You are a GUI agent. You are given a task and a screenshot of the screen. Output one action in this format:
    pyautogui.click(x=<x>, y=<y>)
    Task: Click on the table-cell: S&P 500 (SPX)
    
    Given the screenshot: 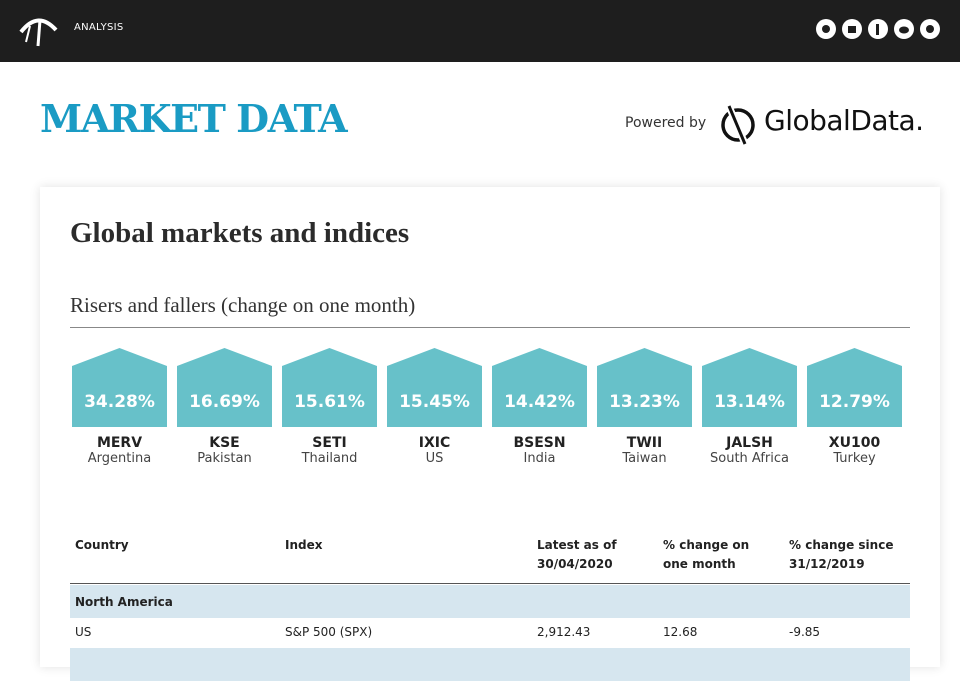 What is the action you would take?
    pyautogui.click(x=329, y=632)
    